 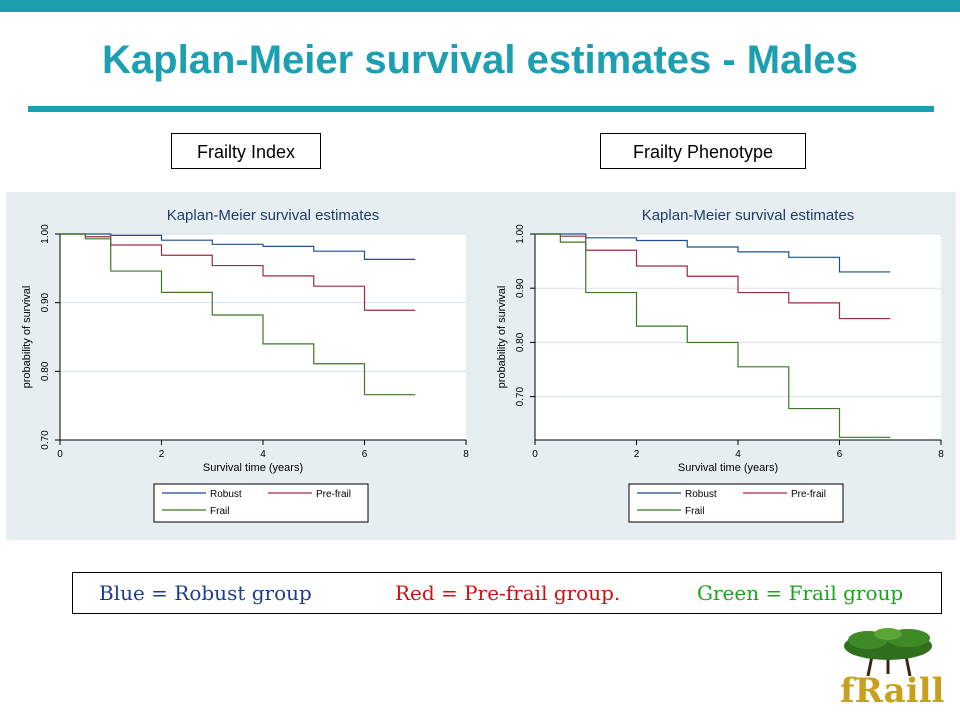 I want to click on caption-robust: Blue = Robust group, so click(x=205, y=593).